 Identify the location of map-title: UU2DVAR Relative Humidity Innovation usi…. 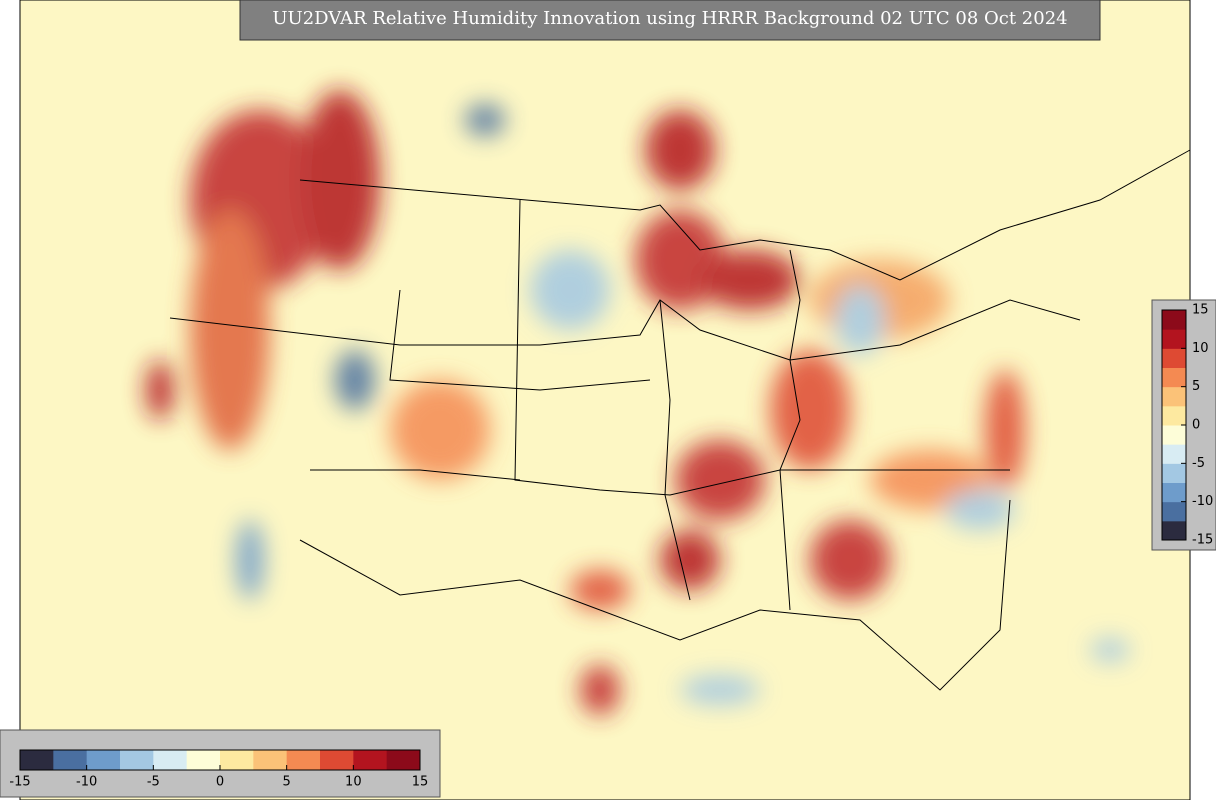
(669, 18).